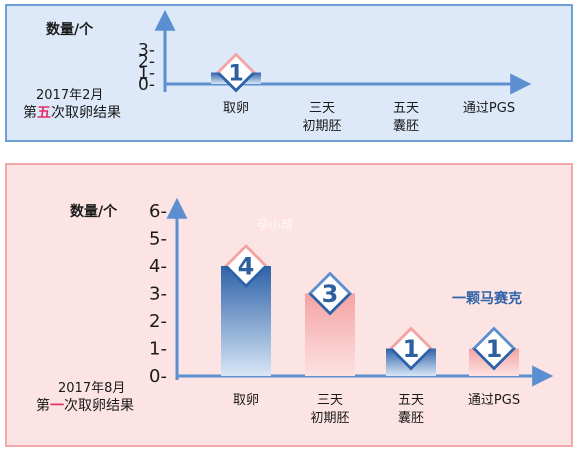 The width and height of the screenshot is (580, 452). I want to click on chart2-caption-line2: 第一次取卵结果, so click(85, 405).